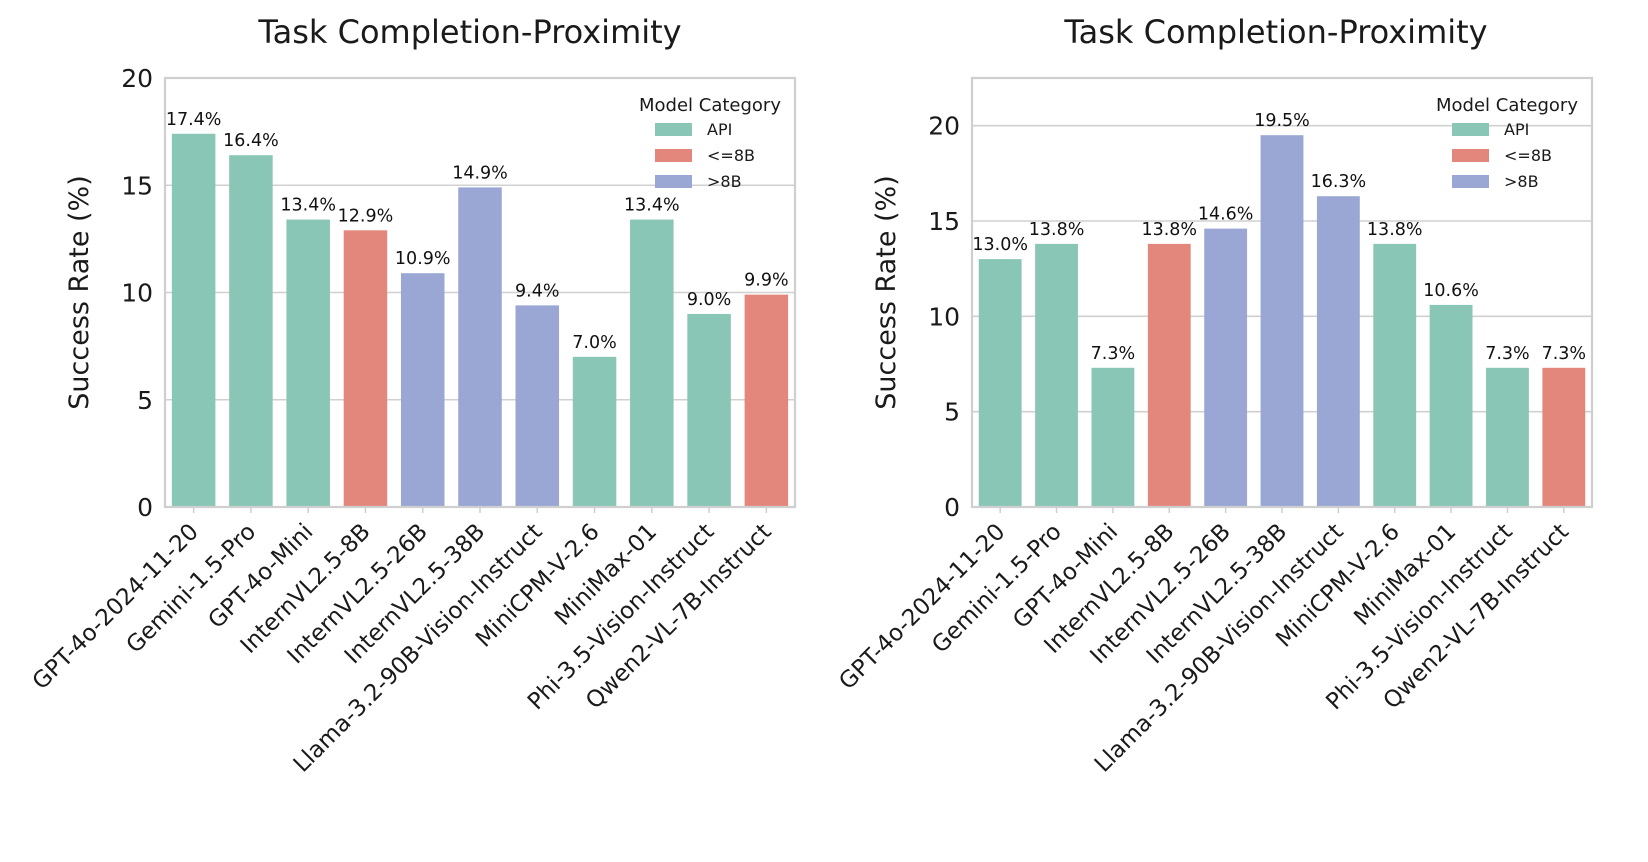 The image size is (1648, 862). I want to click on data-label: 9.9%, so click(766, 281).